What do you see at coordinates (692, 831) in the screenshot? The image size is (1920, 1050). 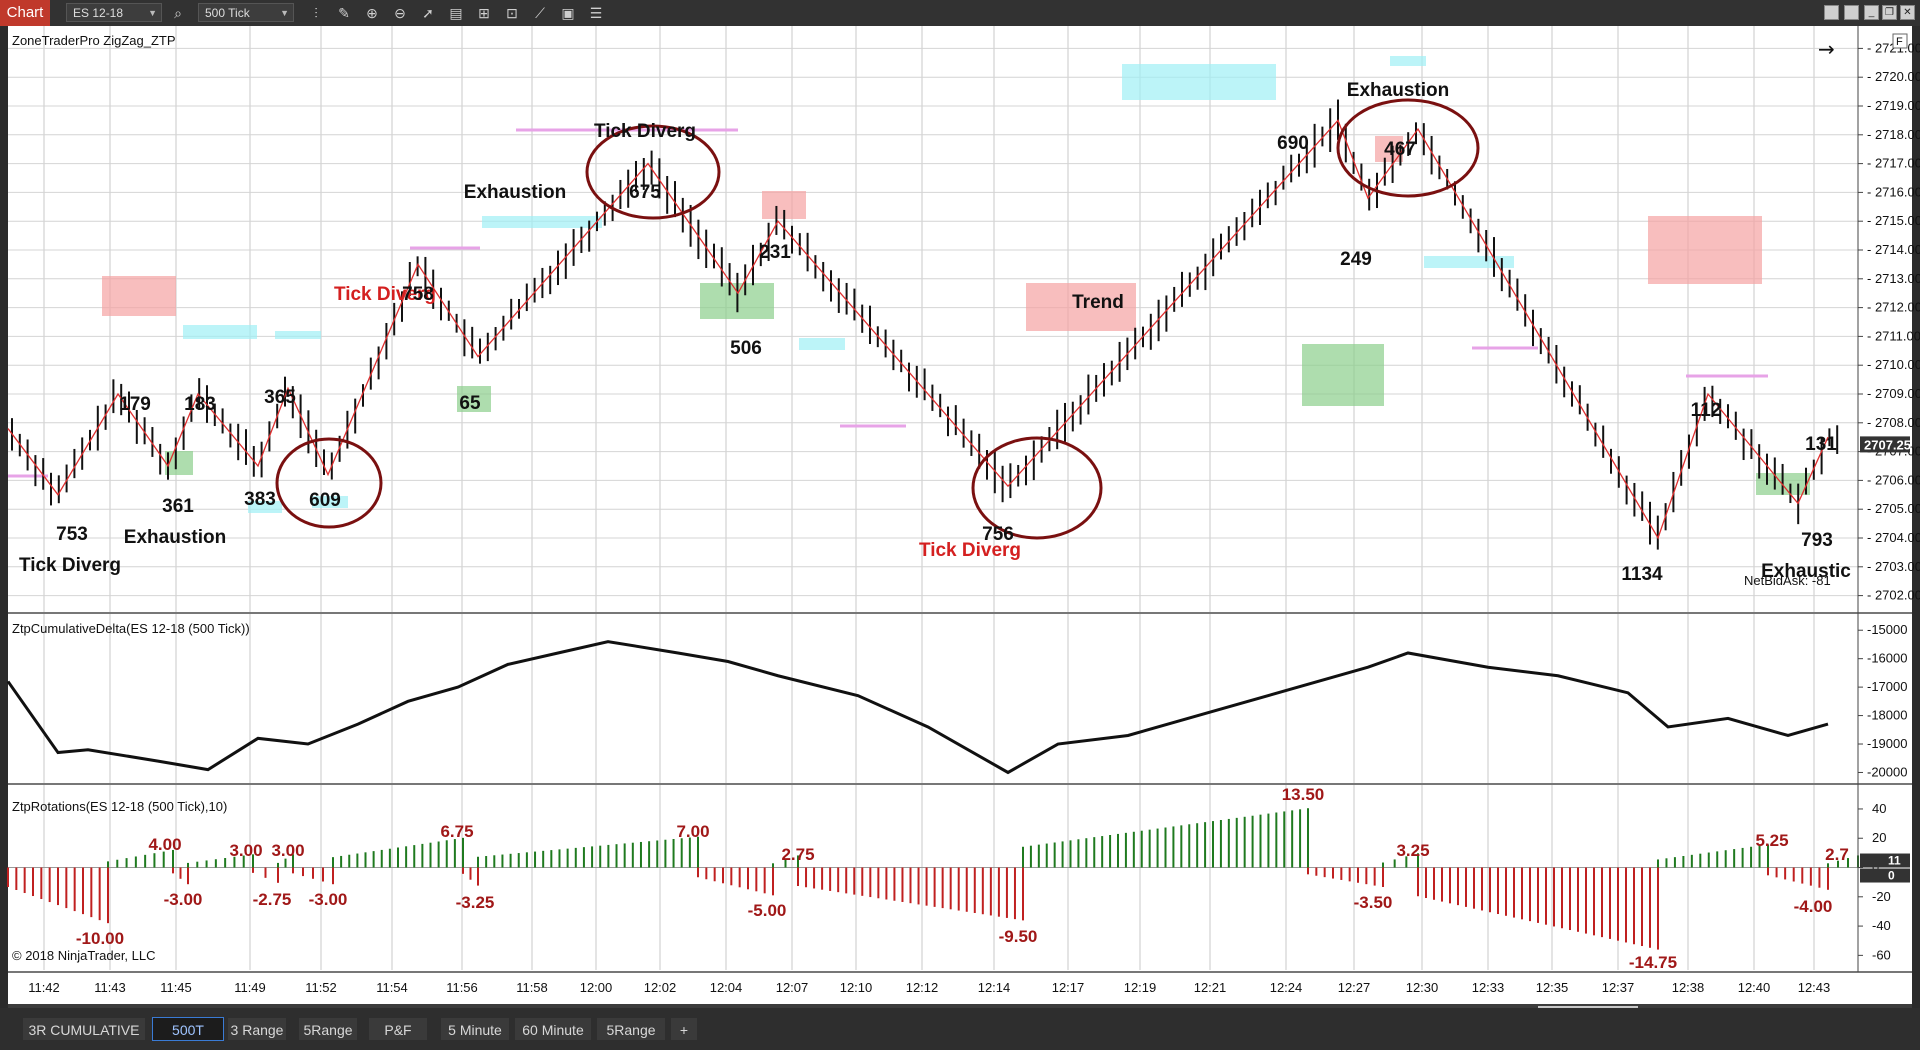 I see `rotation-value-label: 7.00` at bounding box center [692, 831].